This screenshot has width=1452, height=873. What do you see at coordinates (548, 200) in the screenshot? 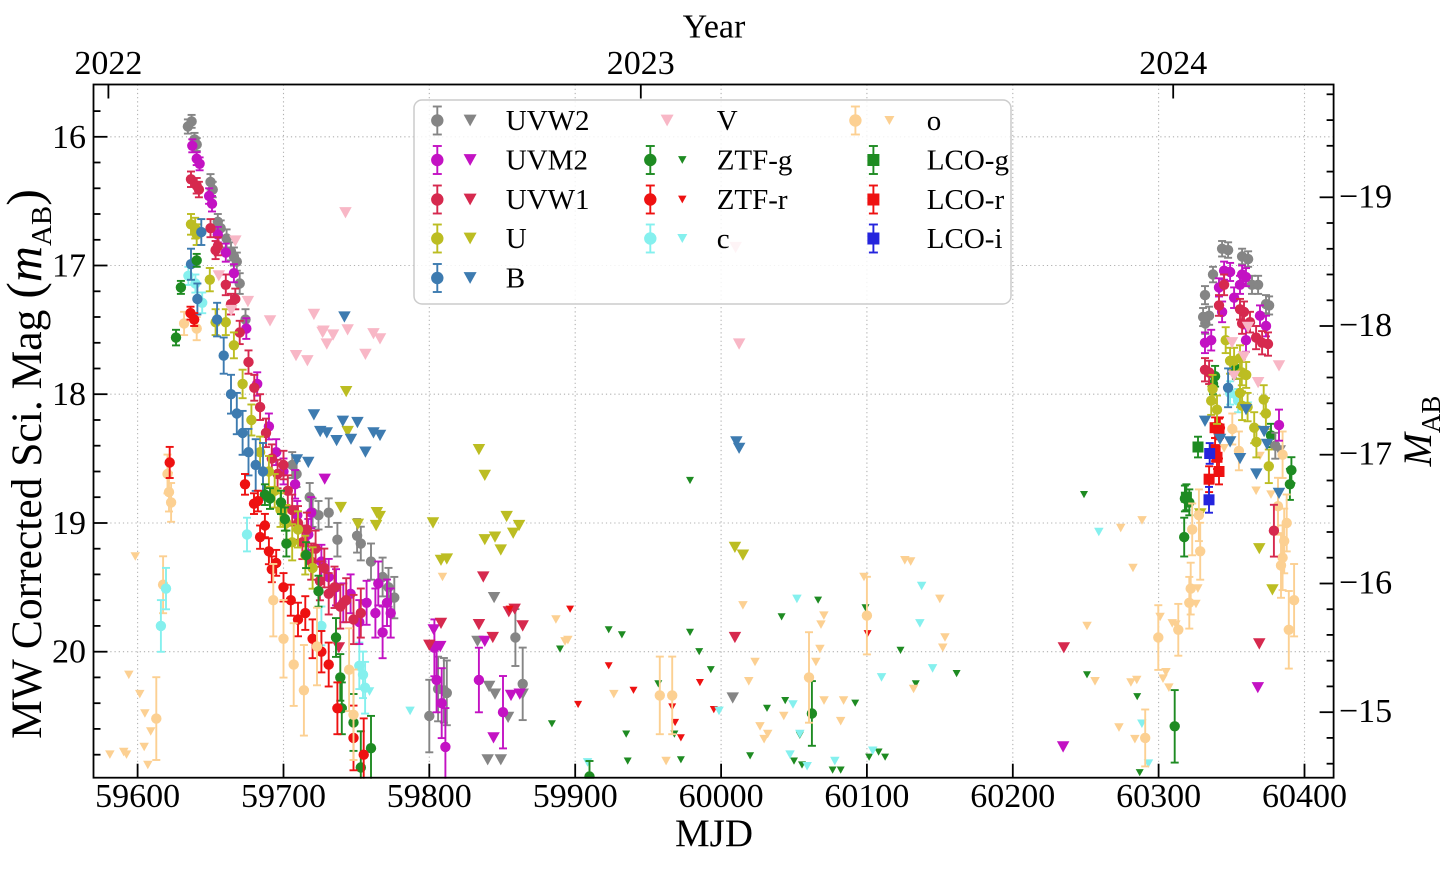
I see `svg-text: UVW1` at bounding box center [548, 200].